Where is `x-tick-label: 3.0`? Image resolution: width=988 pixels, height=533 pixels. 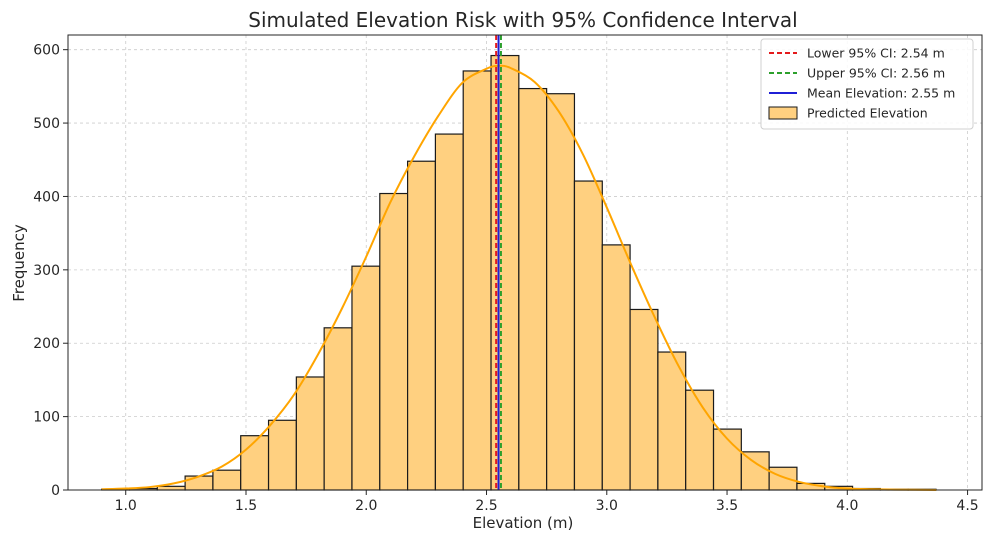 x-tick-label: 3.0 is located at coordinates (607, 506).